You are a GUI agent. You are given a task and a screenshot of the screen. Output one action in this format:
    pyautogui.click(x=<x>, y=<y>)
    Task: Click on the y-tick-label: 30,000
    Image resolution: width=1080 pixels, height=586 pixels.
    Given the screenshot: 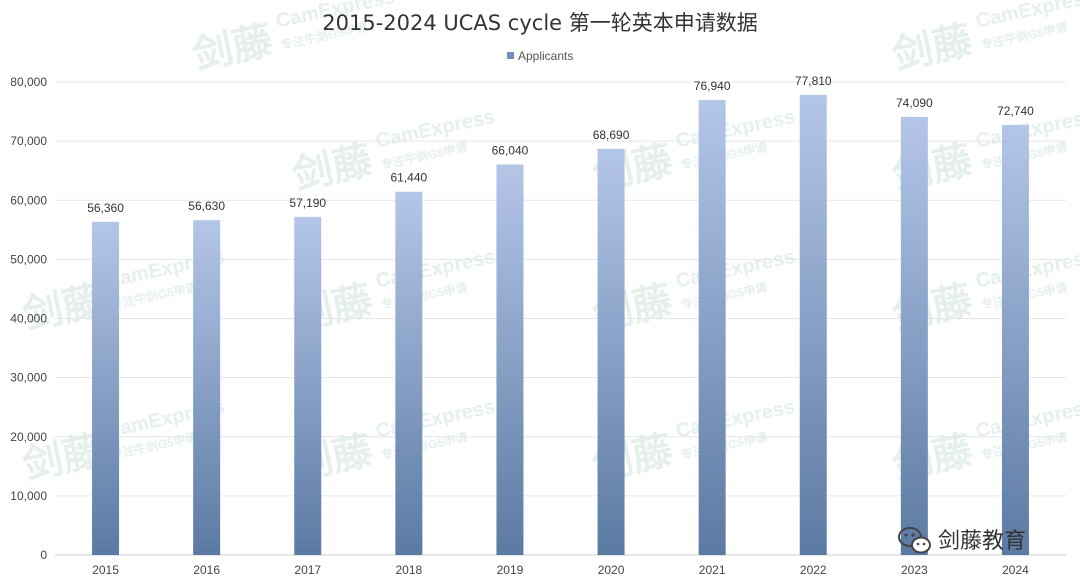 What is the action you would take?
    pyautogui.click(x=28, y=378)
    